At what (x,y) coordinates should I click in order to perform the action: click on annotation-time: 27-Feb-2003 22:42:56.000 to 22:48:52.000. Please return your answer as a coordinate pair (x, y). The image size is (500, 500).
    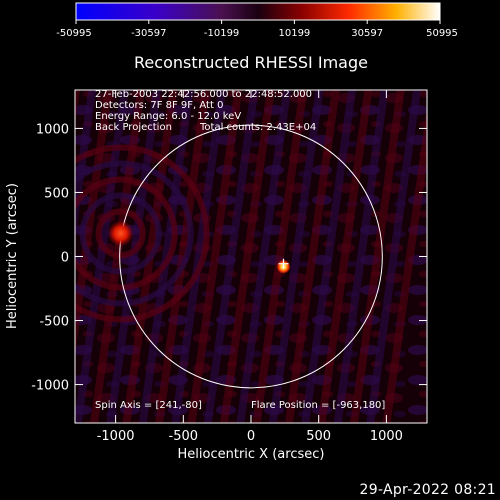
    Looking at the image, I should click on (203, 94).